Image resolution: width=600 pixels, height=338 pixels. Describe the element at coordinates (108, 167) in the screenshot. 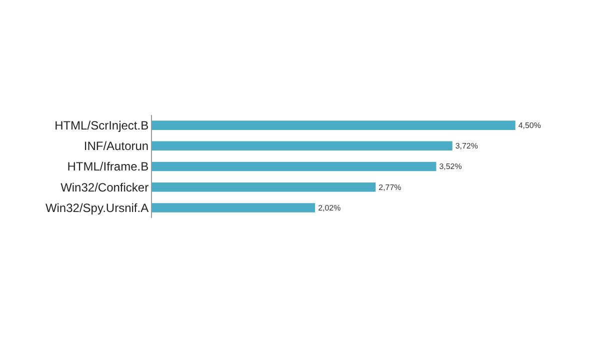

I see `y-tick-label: HTML/Iframe.B` at that location.